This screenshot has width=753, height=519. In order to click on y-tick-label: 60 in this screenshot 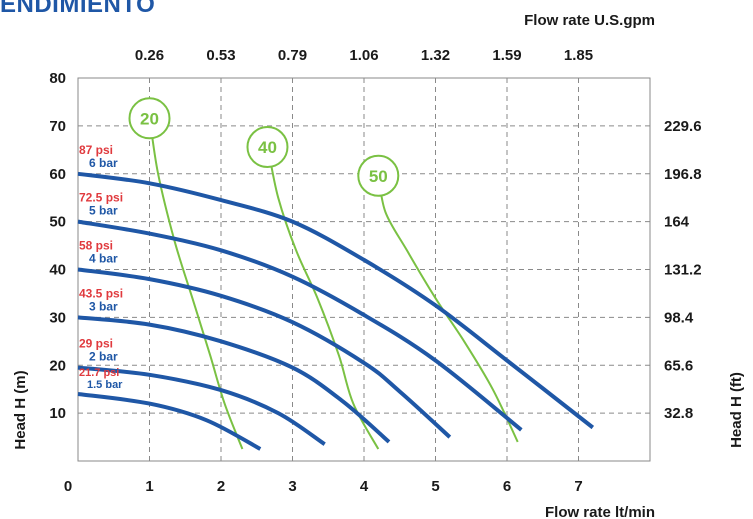, I will do `click(57, 174)`.